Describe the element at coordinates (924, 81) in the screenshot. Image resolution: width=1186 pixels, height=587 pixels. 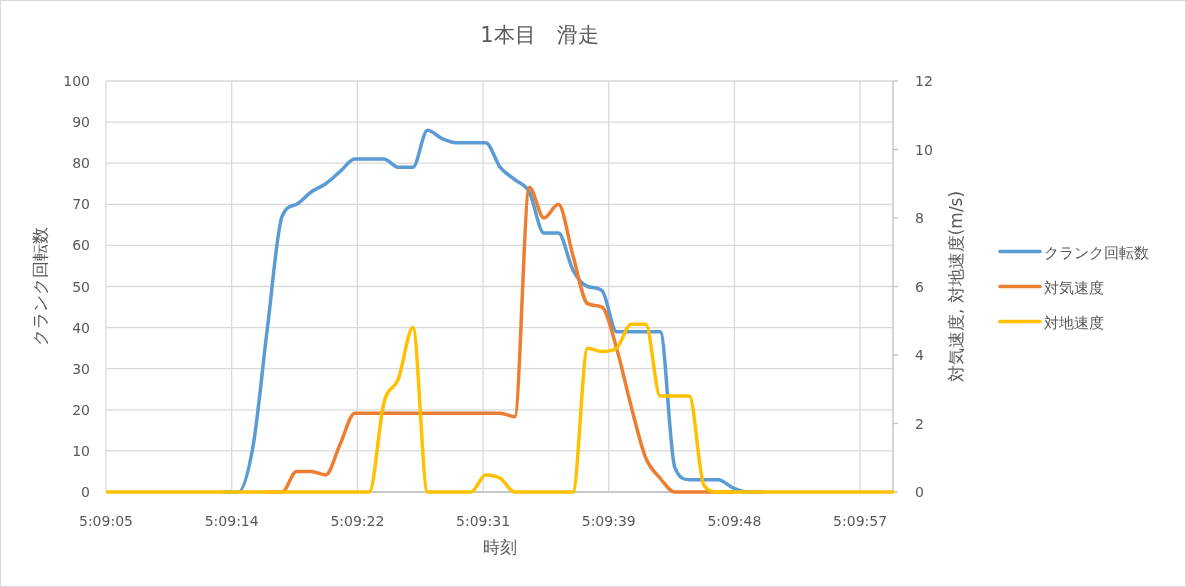
I see `y2-tick-label: 12` at that location.